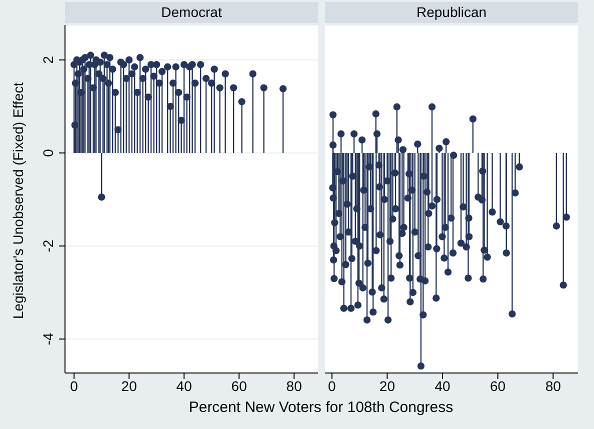 The height and width of the screenshot is (429, 594). What do you see at coordinates (48, 60) in the screenshot?
I see `y-tick-label: 2` at bounding box center [48, 60].